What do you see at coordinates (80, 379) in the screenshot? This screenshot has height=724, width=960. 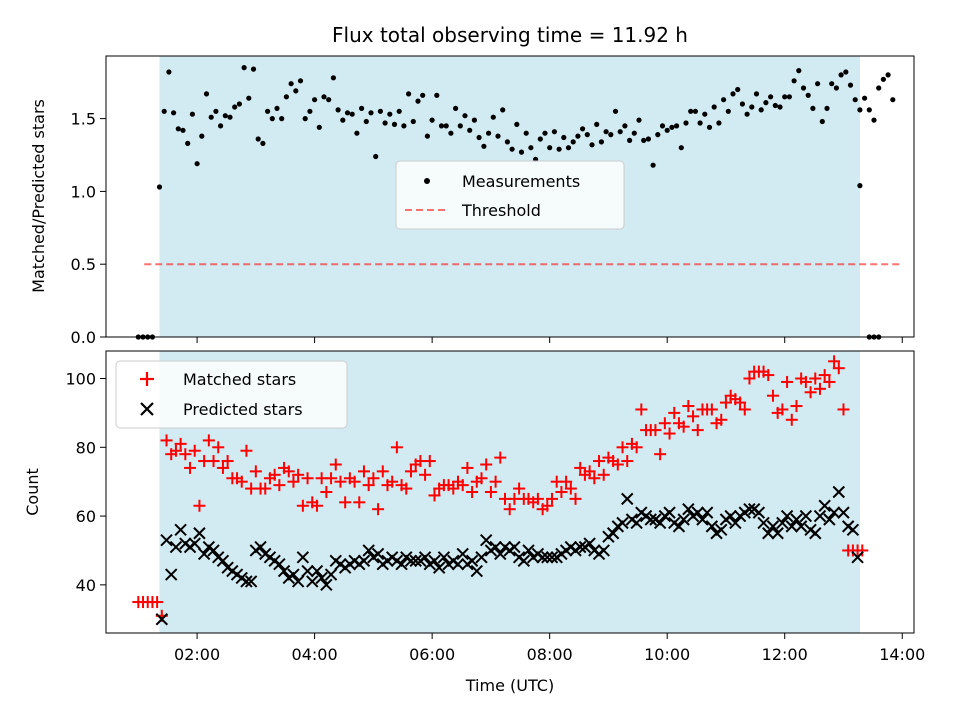 I see `y-tick-label: 100` at bounding box center [80, 379].